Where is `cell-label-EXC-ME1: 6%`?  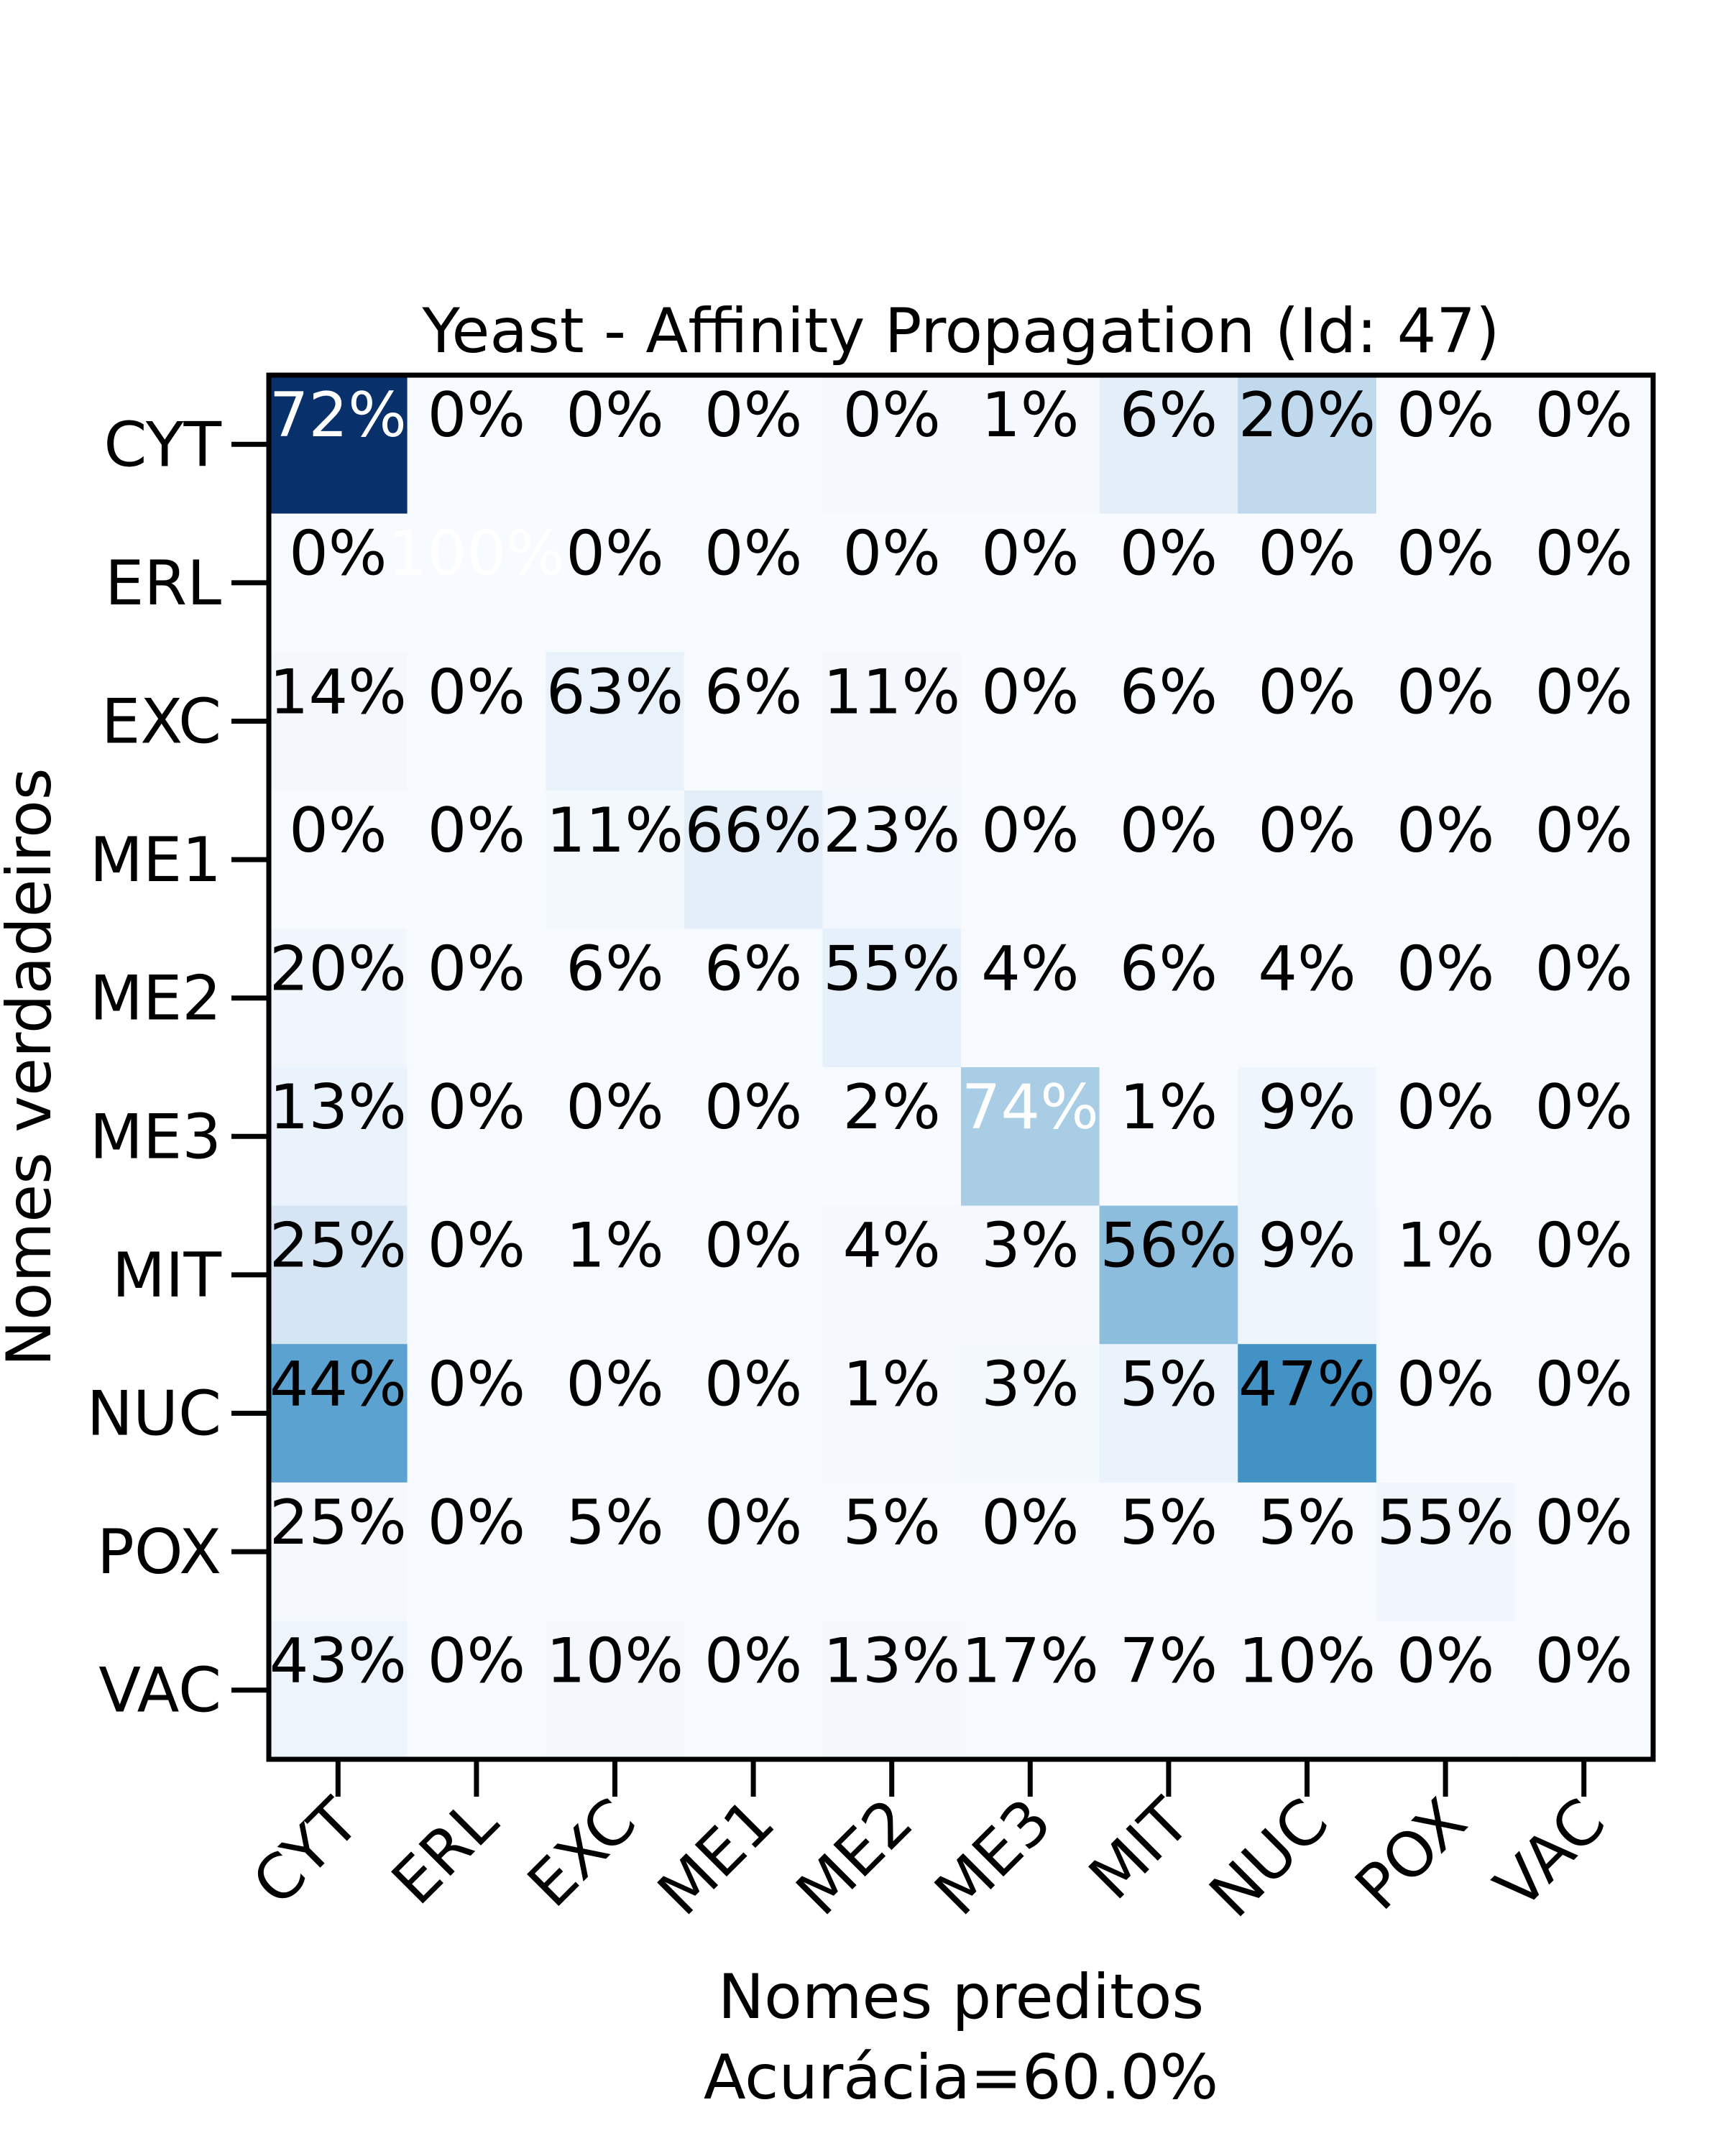 cell-label-EXC-ME1: 6% is located at coordinates (753, 692).